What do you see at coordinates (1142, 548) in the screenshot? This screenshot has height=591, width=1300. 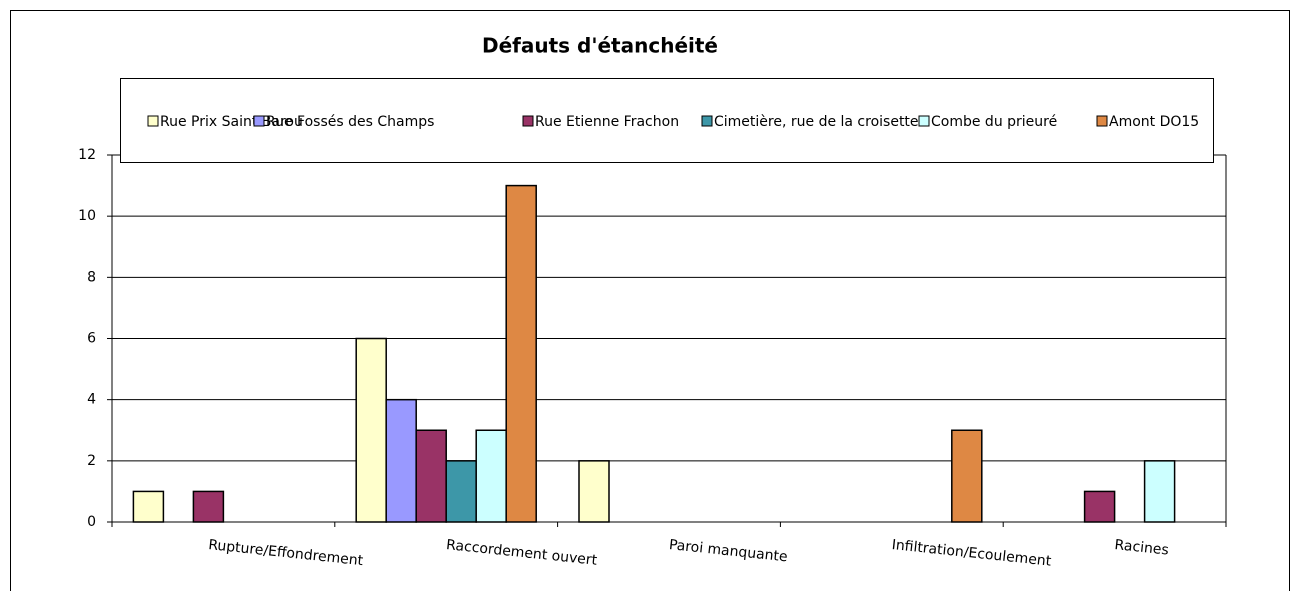 I see `x-tick-label: Racines` at bounding box center [1142, 548].